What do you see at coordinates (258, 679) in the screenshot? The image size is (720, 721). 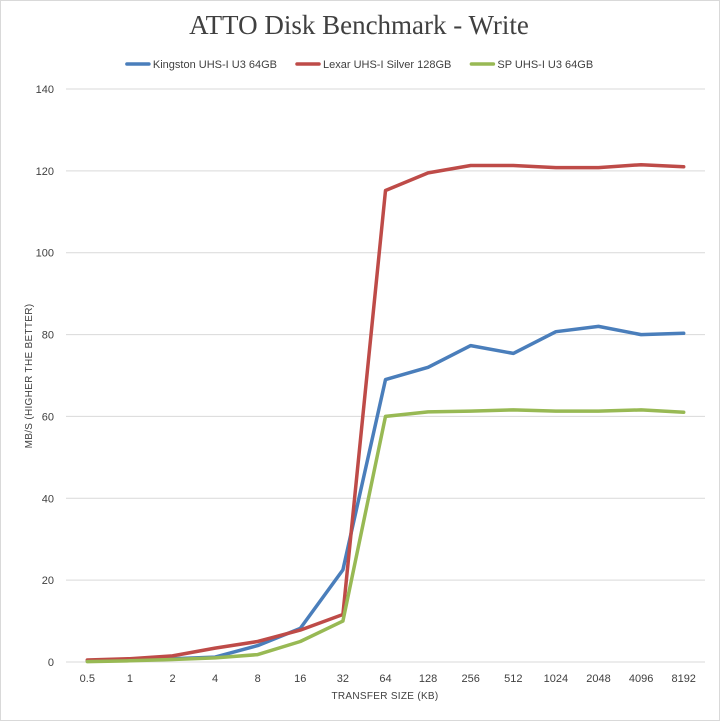 I see `x-tick-label: 8` at bounding box center [258, 679].